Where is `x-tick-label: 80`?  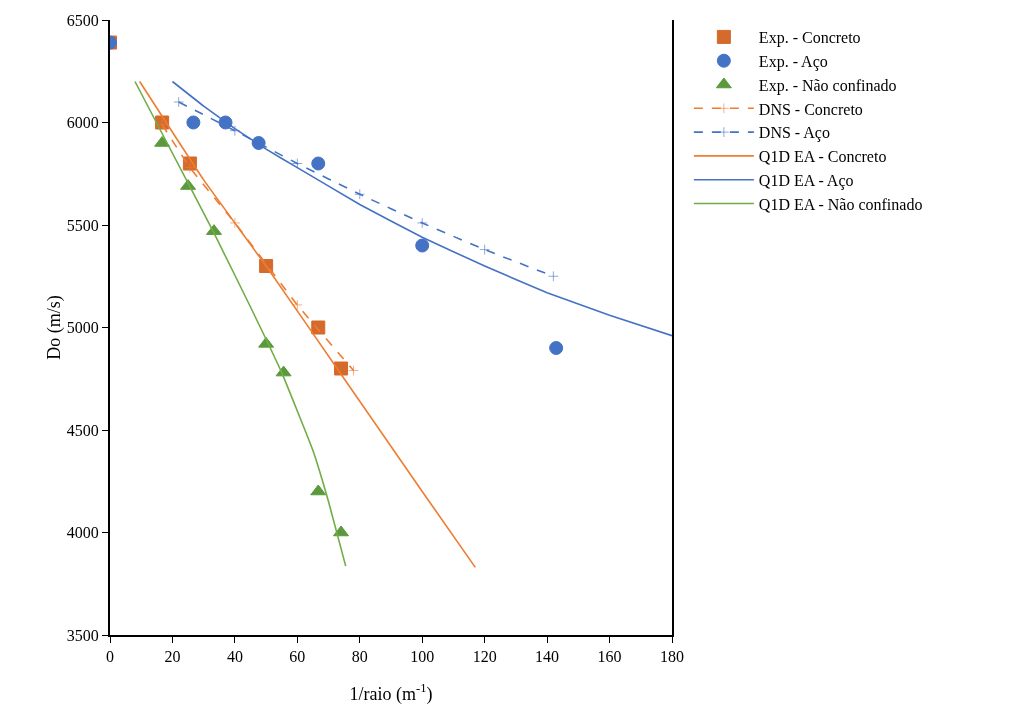
x-tick-label: 80 is located at coordinates (359, 657).